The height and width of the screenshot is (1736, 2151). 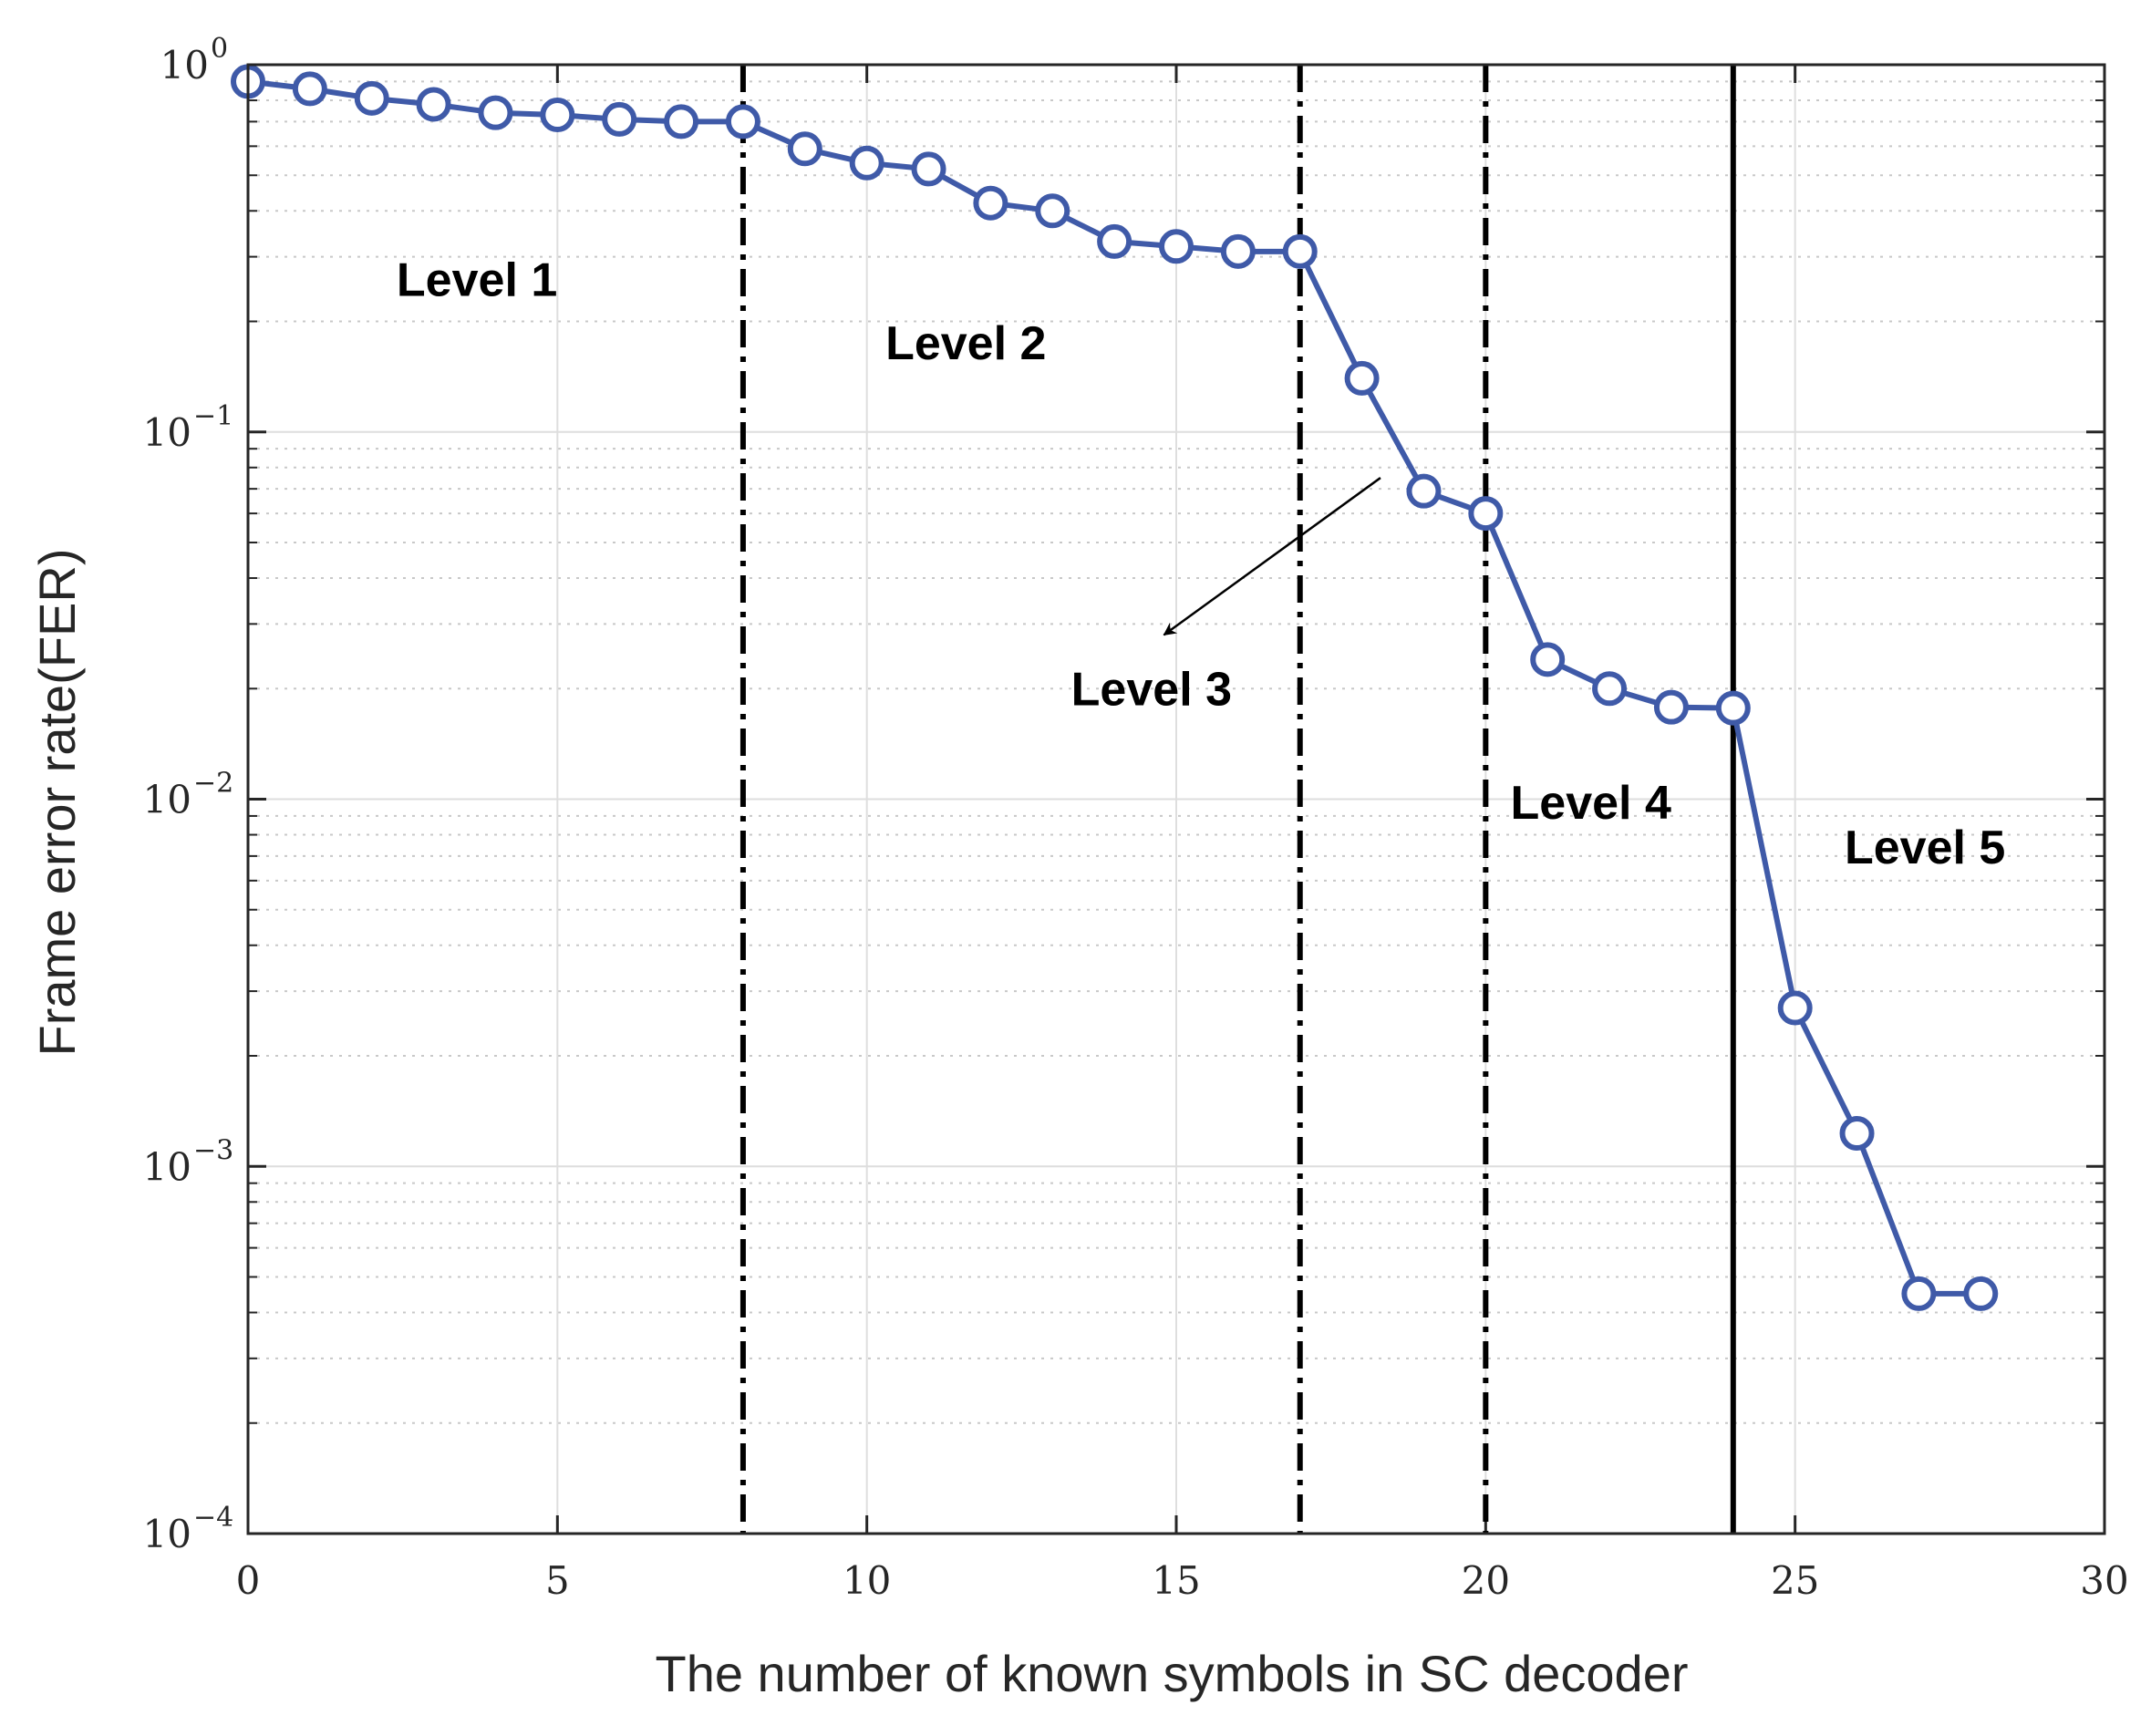 What do you see at coordinates (1486, 1580) in the screenshot?
I see `x-tick-label: 20` at bounding box center [1486, 1580].